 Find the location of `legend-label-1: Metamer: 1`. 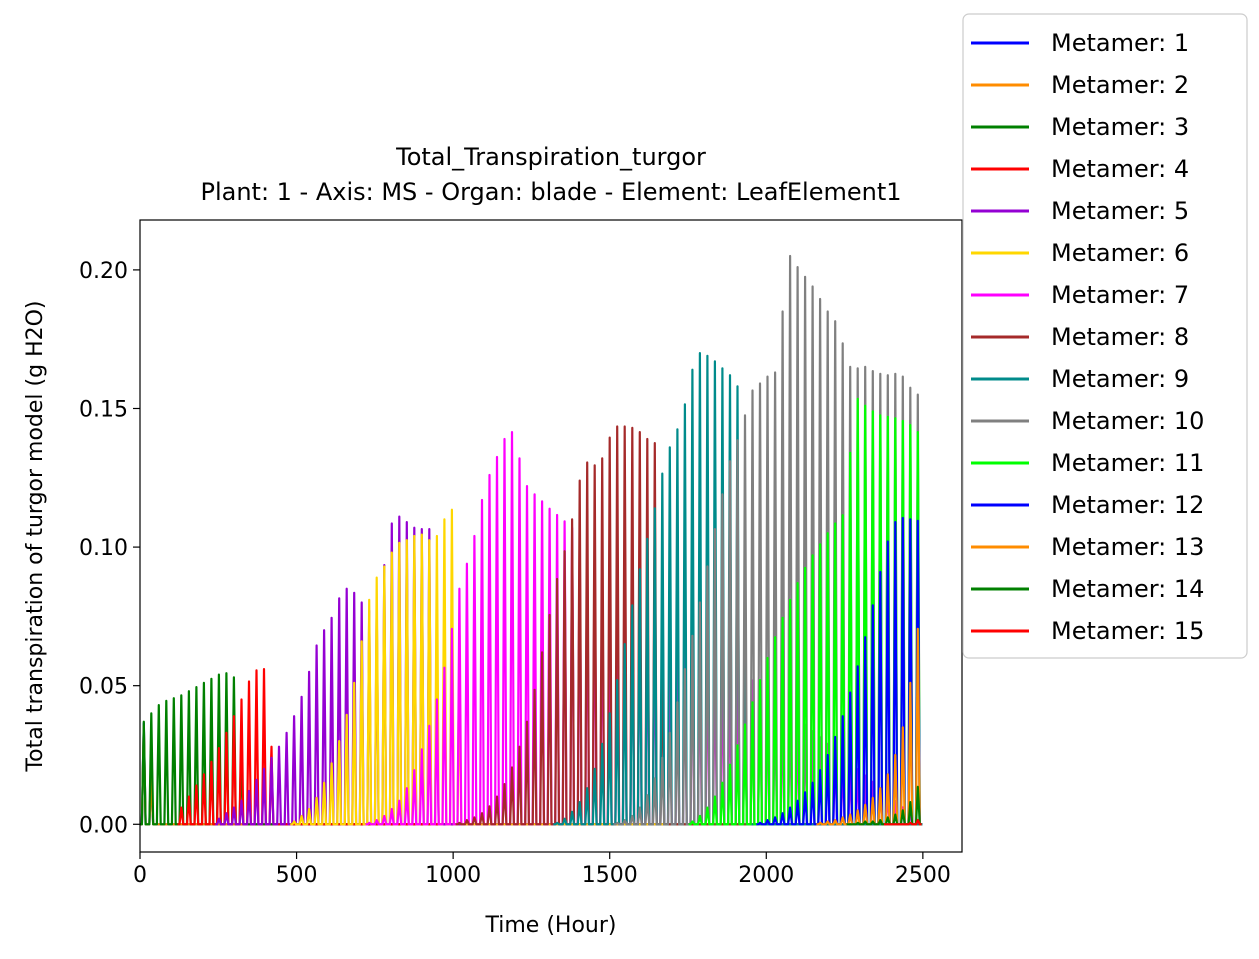

legend-label-1: Metamer: 1 is located at coordinates (1120, 43).